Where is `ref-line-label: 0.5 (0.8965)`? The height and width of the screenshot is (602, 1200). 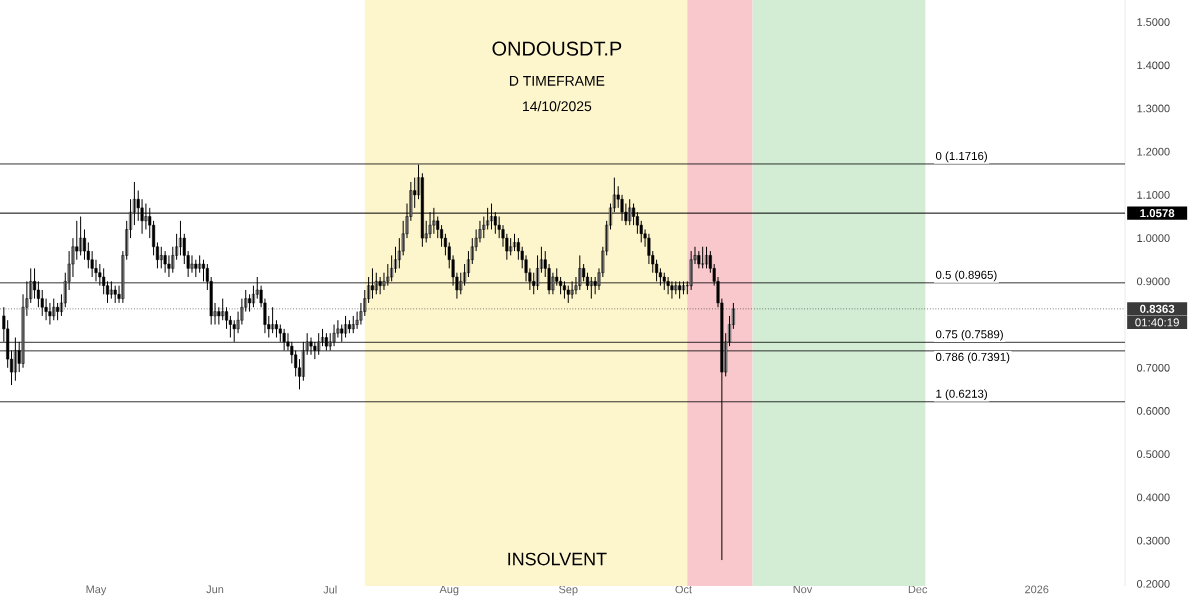 ref-line-label: 0.5 (0.8965) is located at coordinates (966, 276).